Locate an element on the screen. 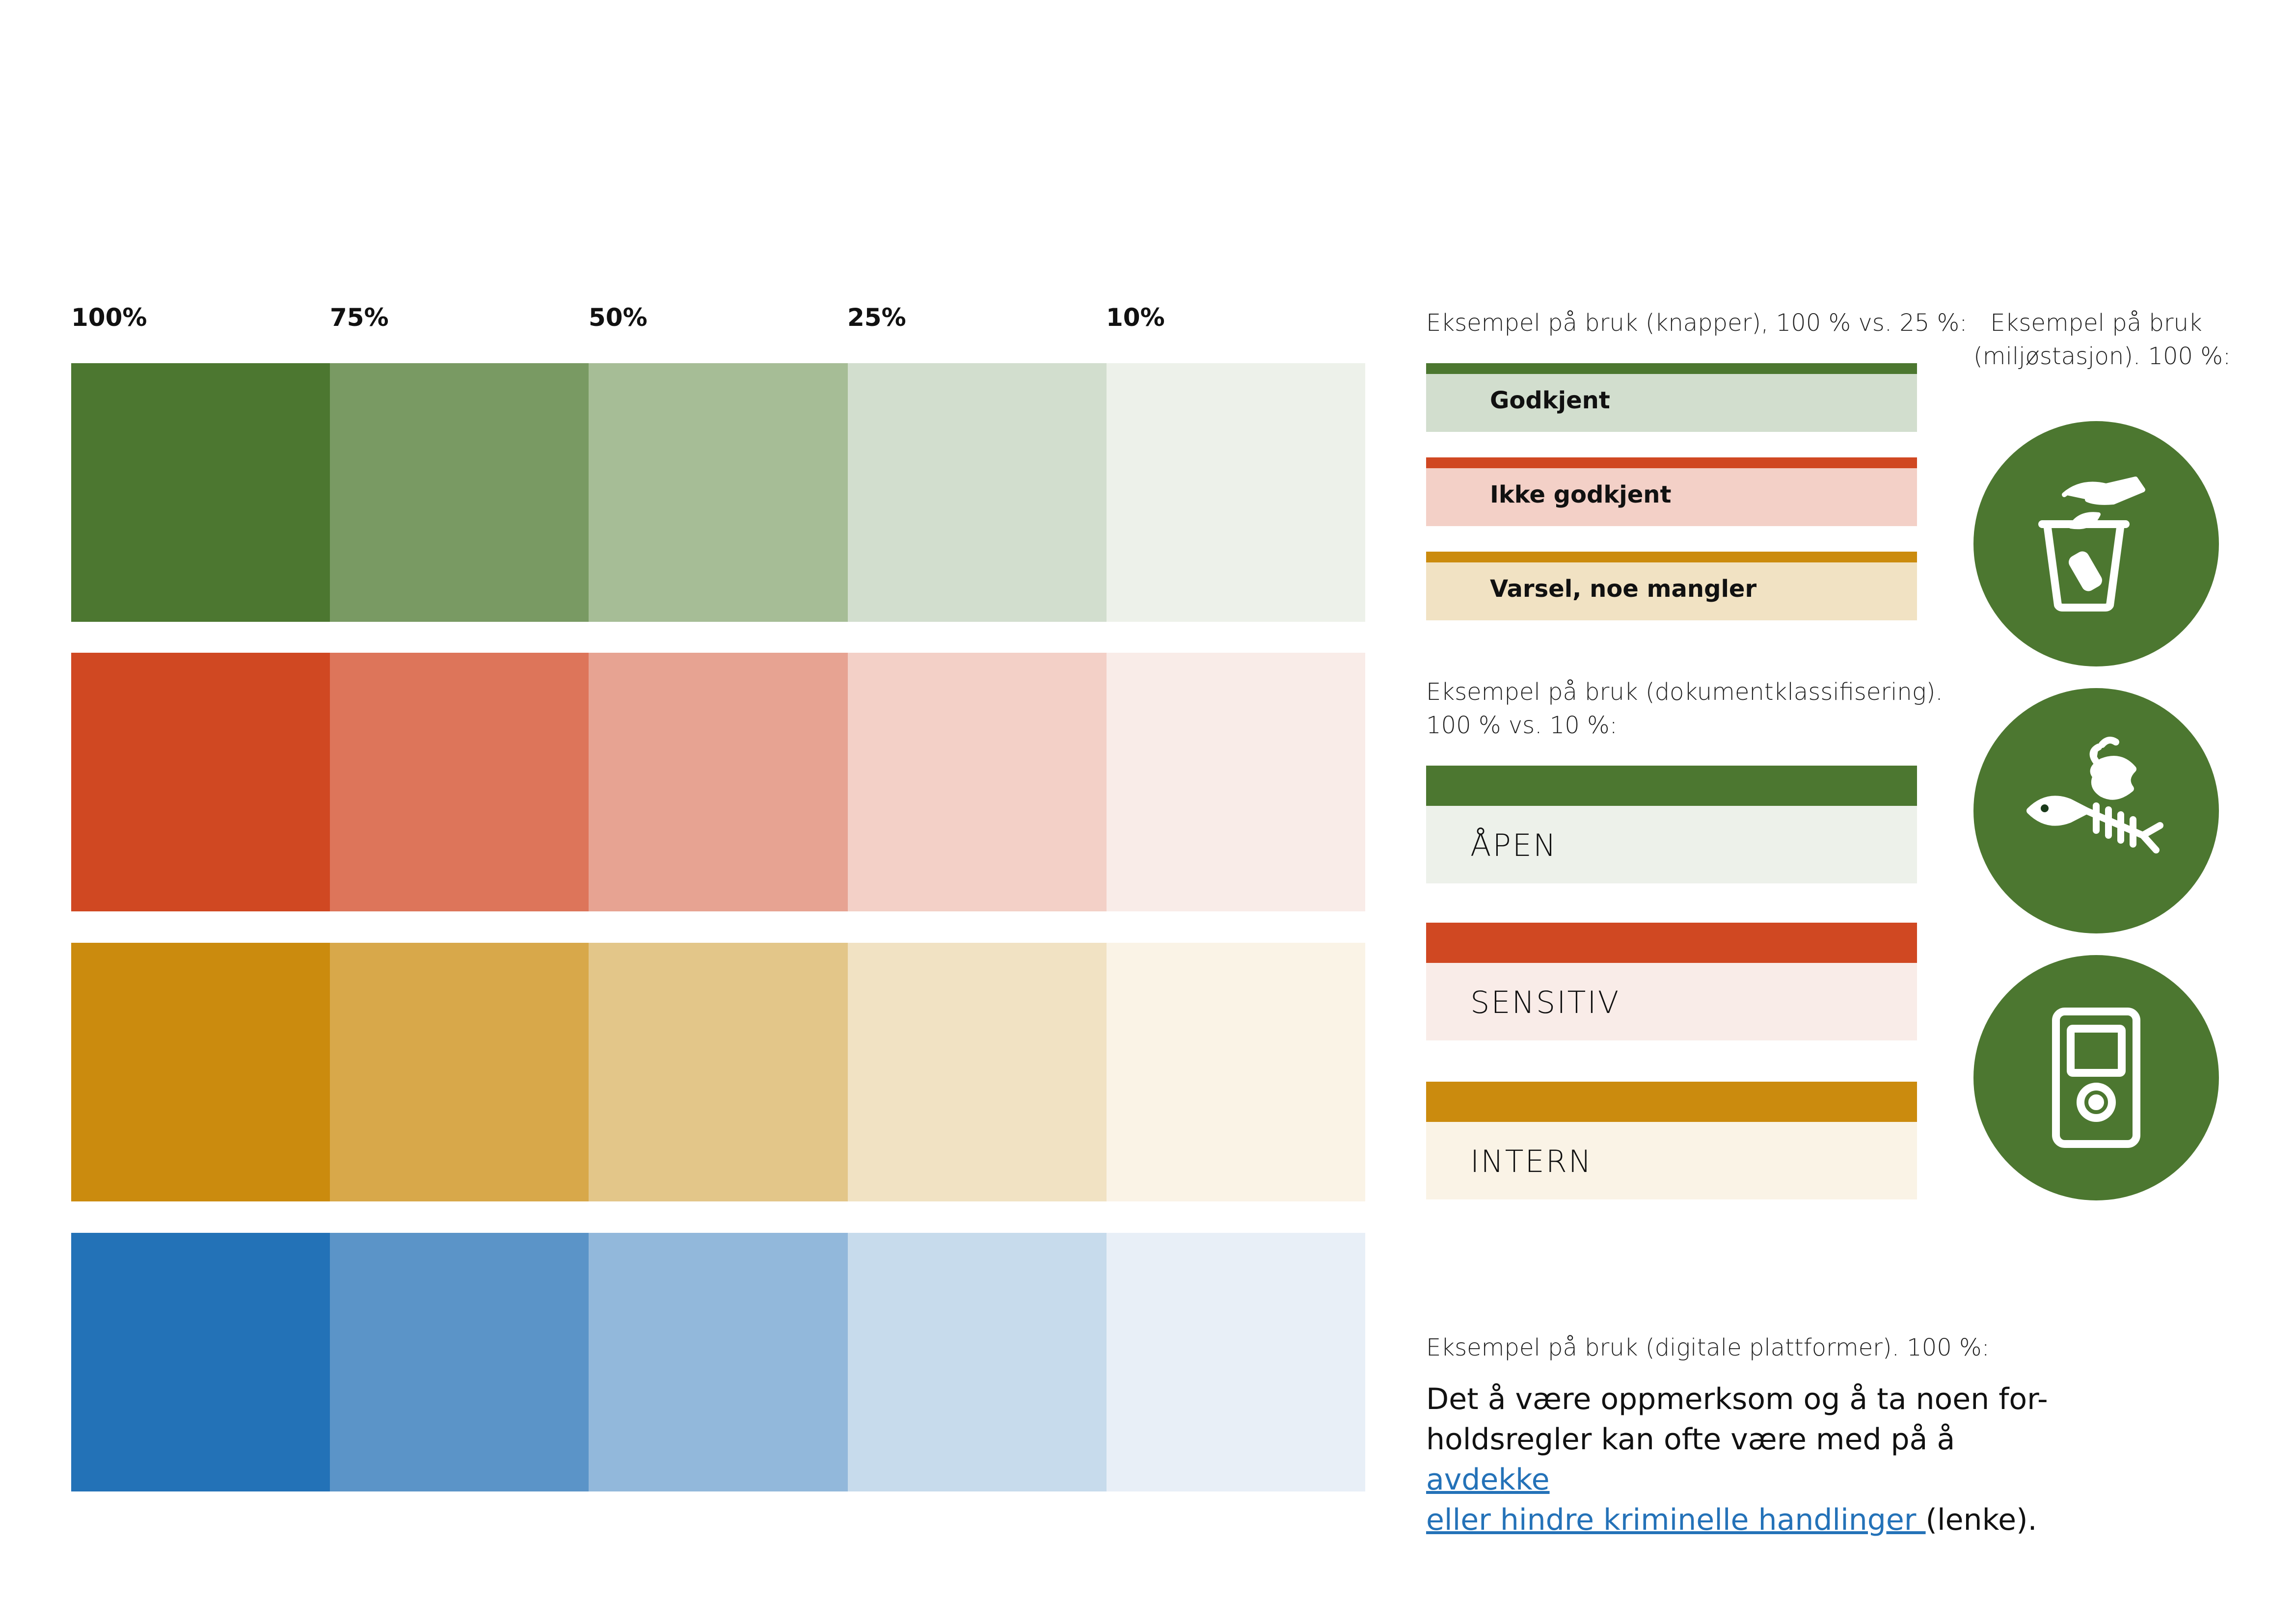  not-approved-button: Ikke godkjent is located at coordinates (1671, 491).